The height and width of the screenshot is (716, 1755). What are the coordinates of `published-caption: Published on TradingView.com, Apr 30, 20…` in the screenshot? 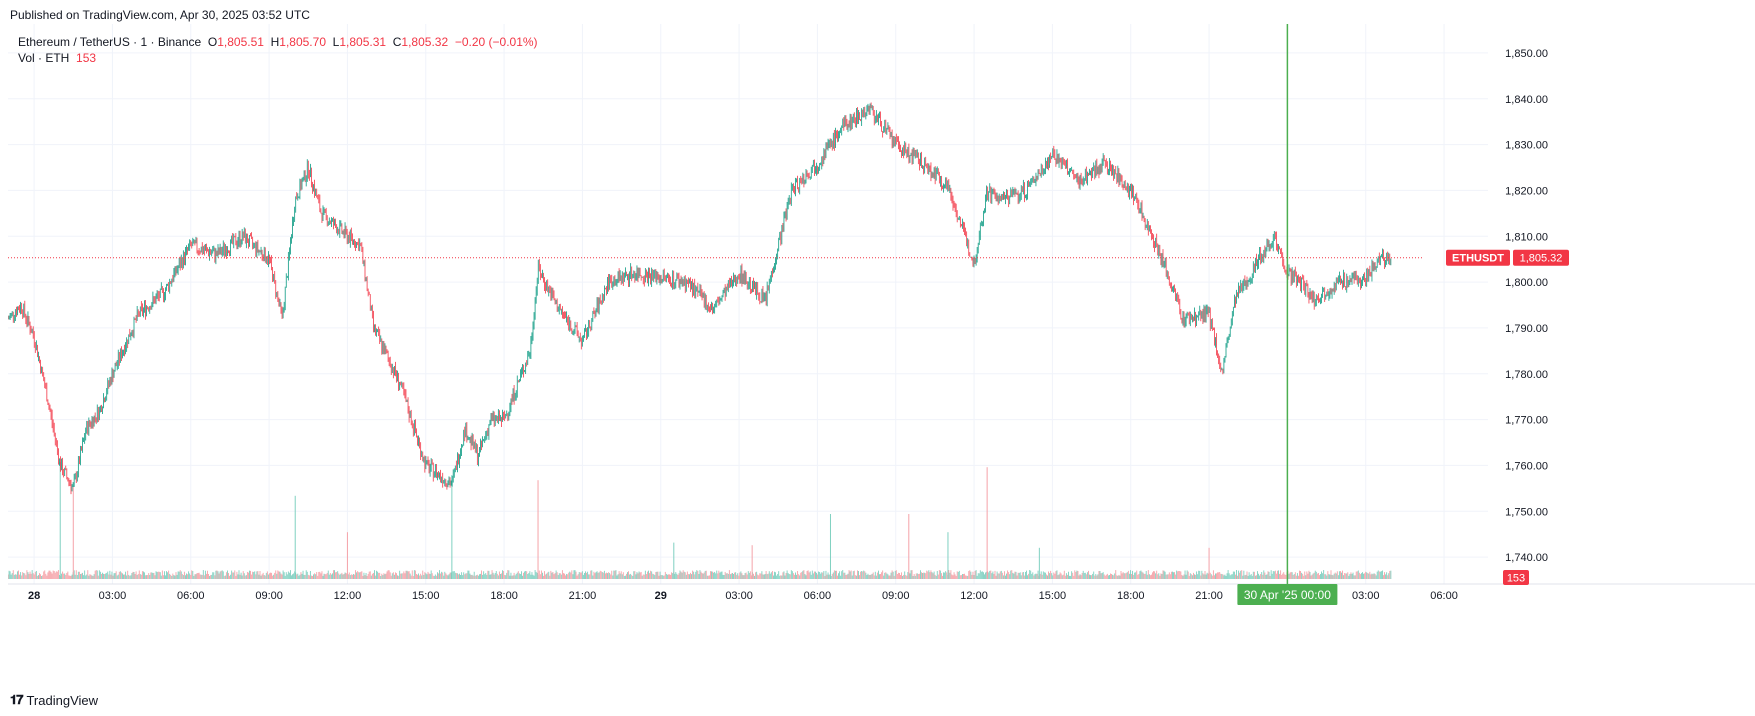 It's located at (160, 15).